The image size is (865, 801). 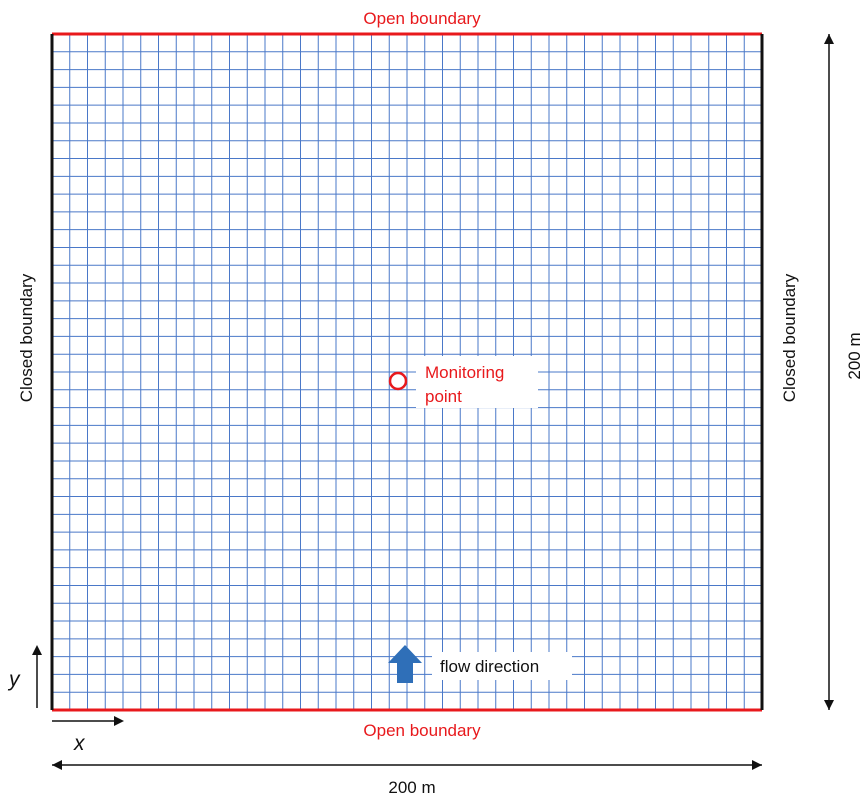 I want to click on height-arrowhead-top, so click(x=829, y=39).